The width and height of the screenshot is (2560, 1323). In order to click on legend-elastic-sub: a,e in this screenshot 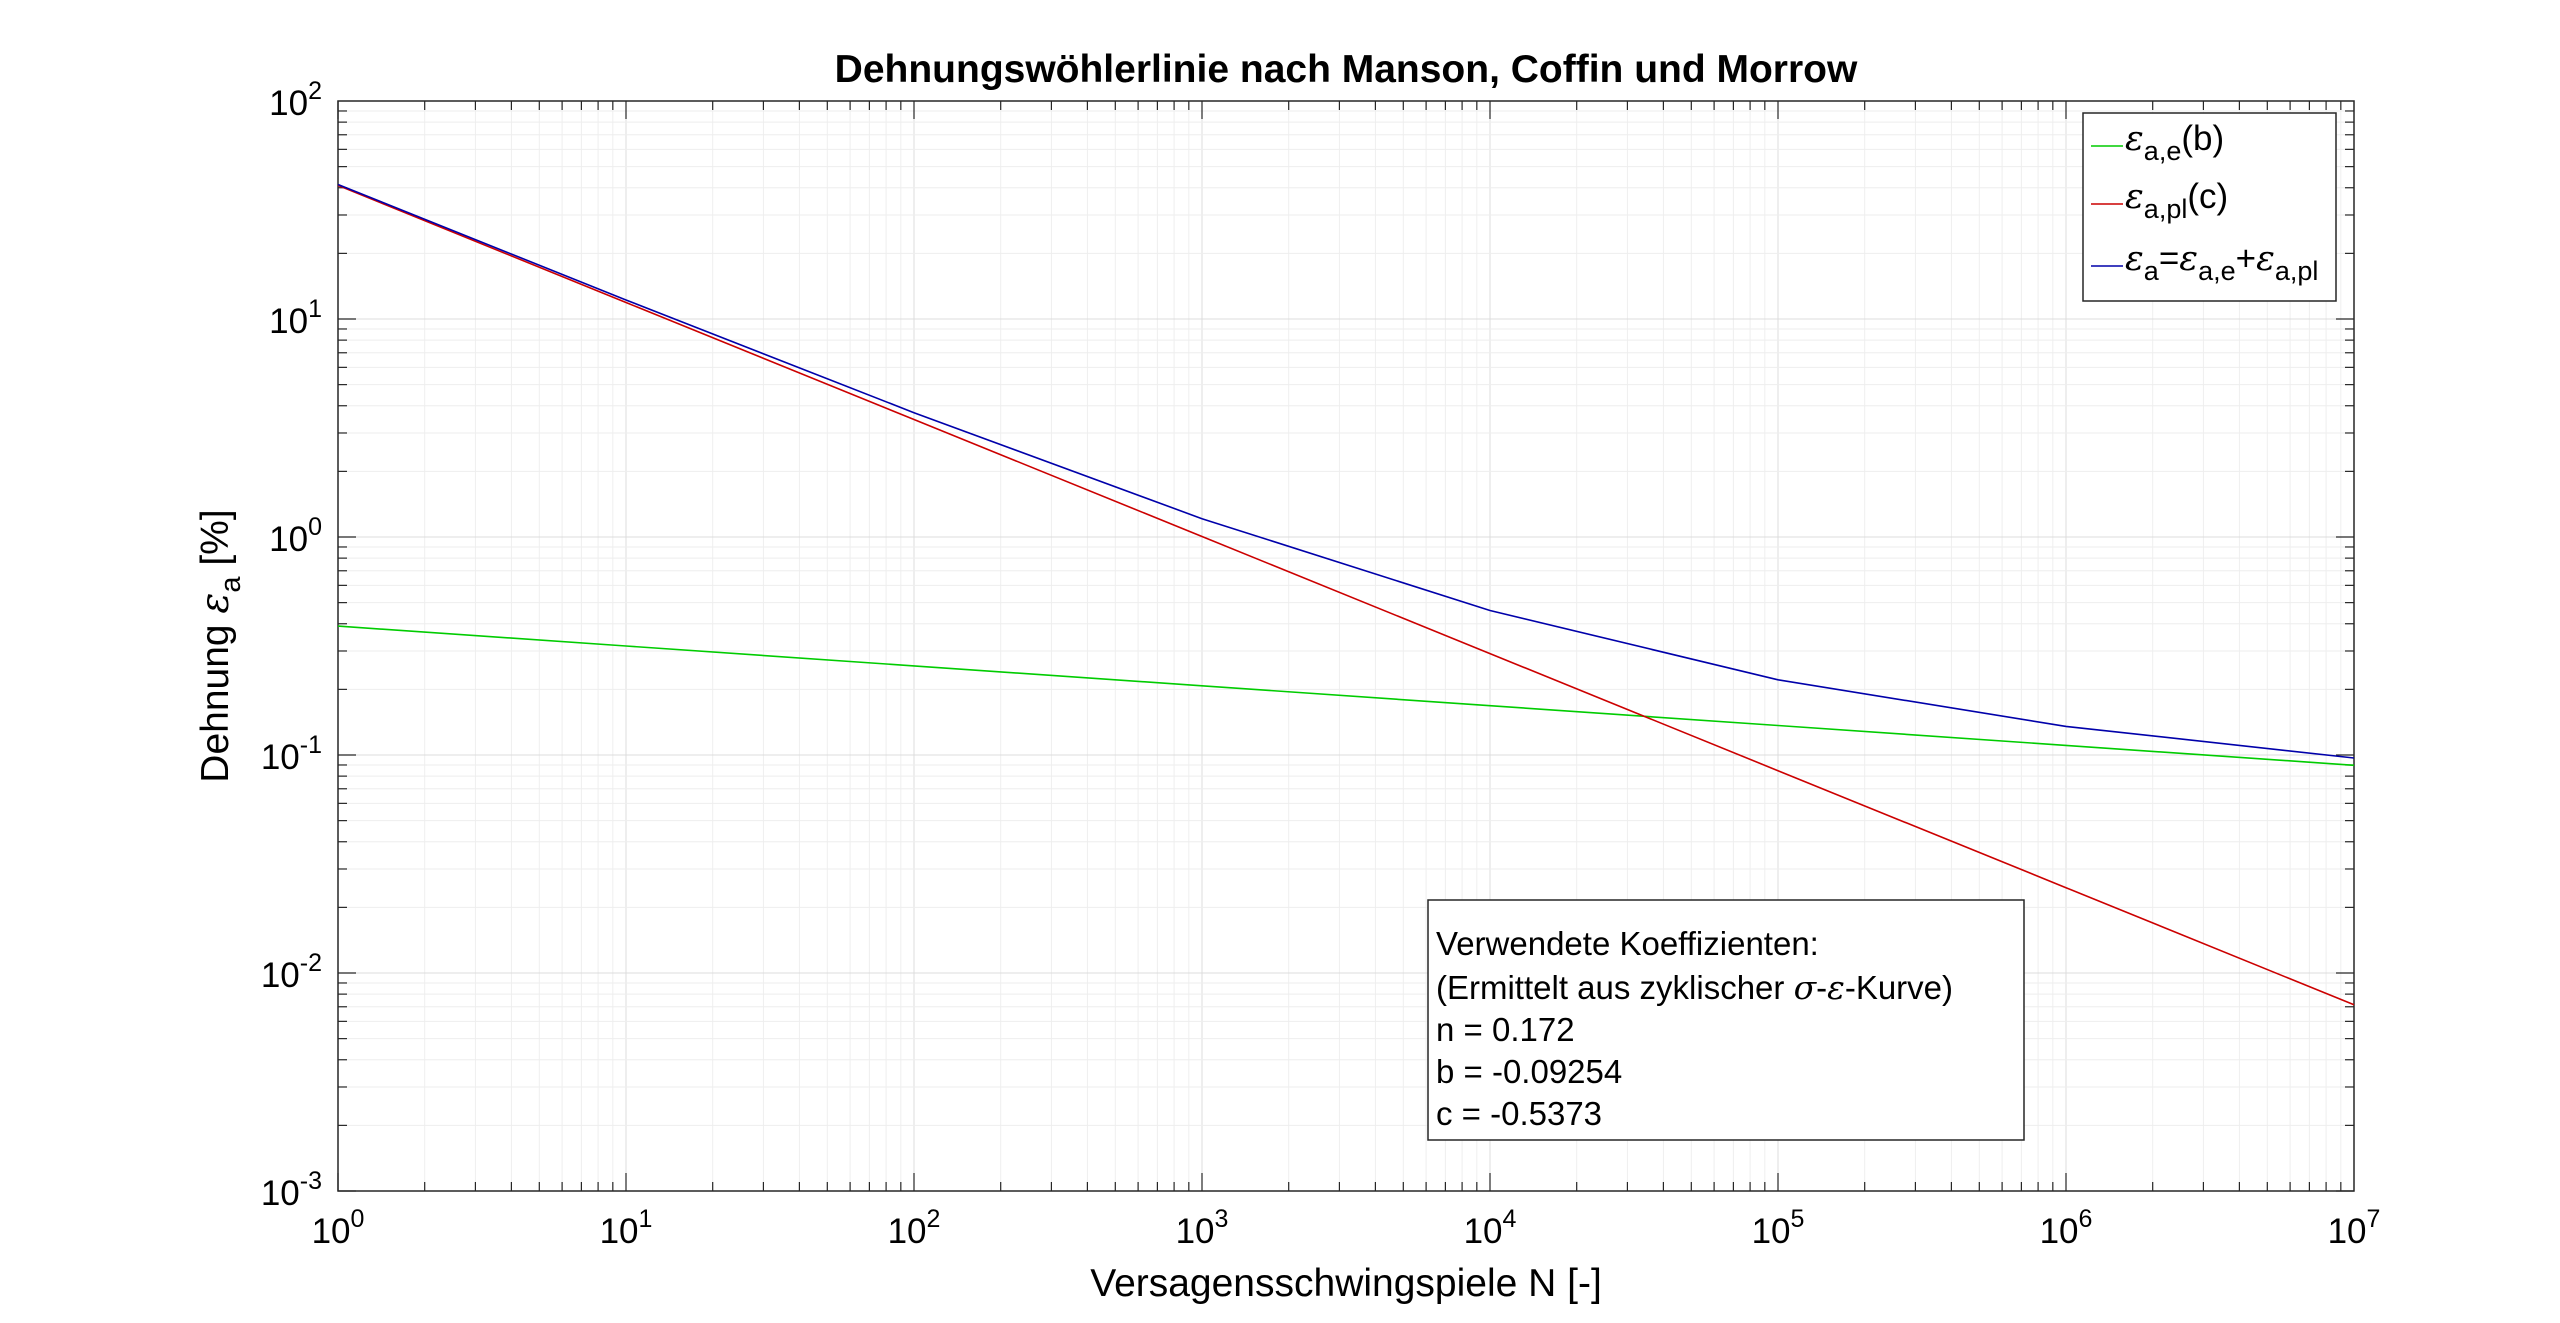, I will do `click(2163, 151)`.